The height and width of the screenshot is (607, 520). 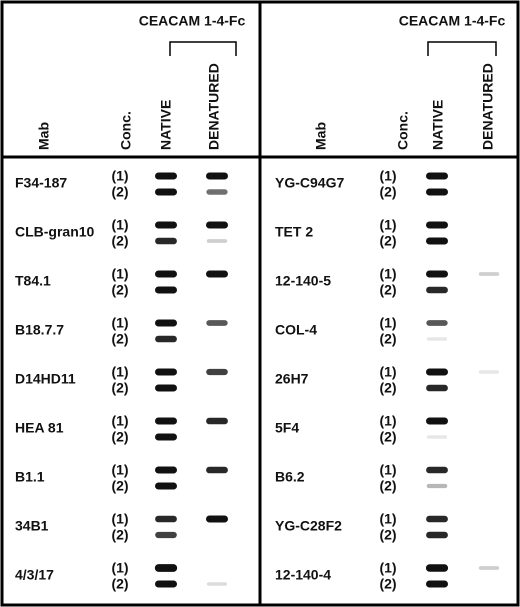 What do you see at coordinates (55, 232) in the screenshot?
I see `mab-name: CLB-gran10` at bounding box center [55, 232].